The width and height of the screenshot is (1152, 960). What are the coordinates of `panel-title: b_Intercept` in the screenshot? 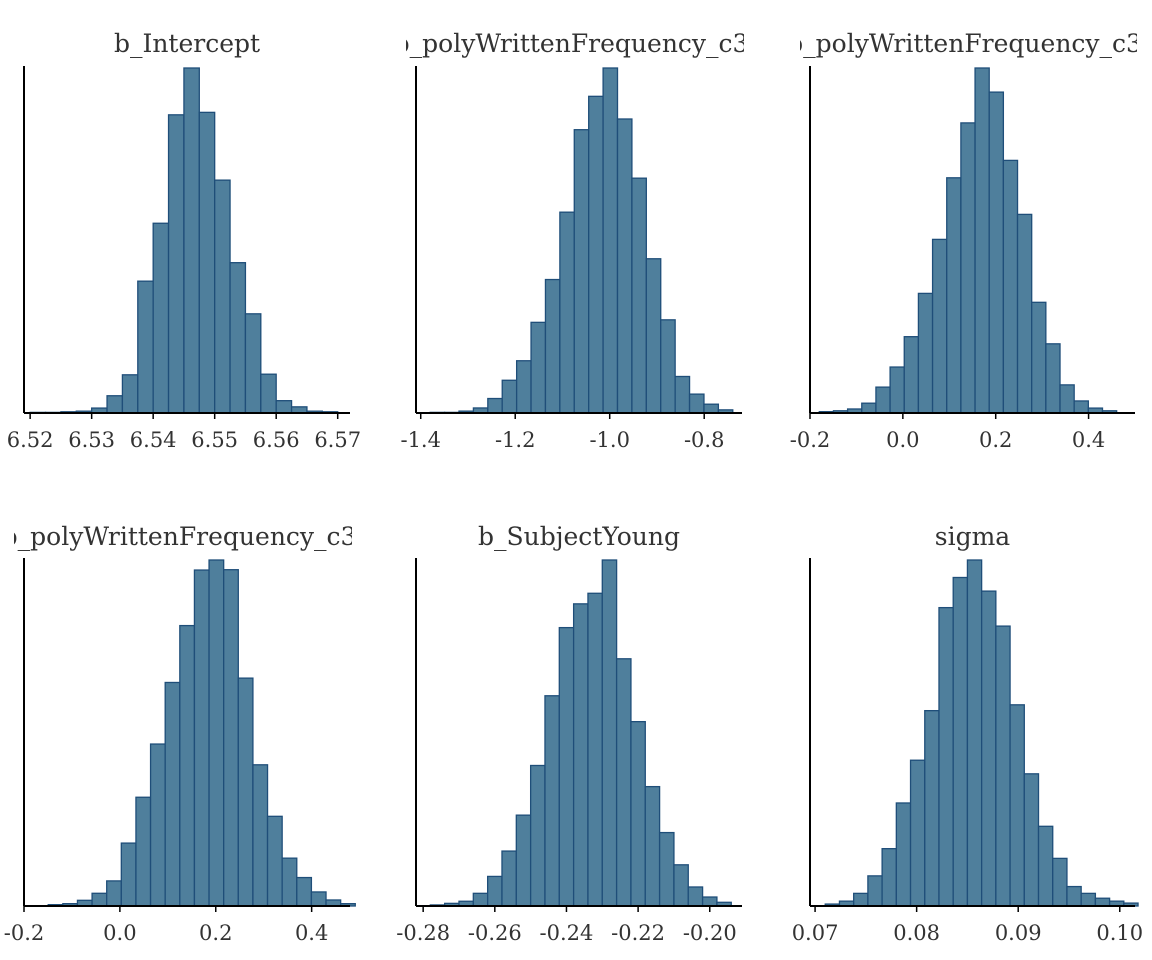 It's located at (187, 43).